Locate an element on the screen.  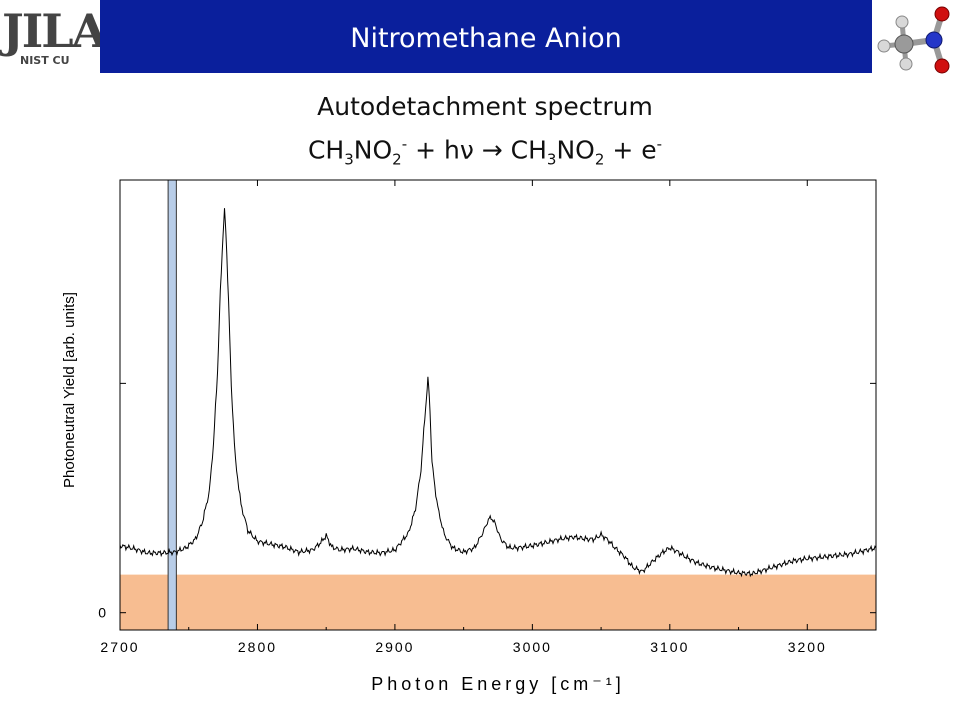
eq-reactant-sub2: 2 is located at coordinates (397, 159).